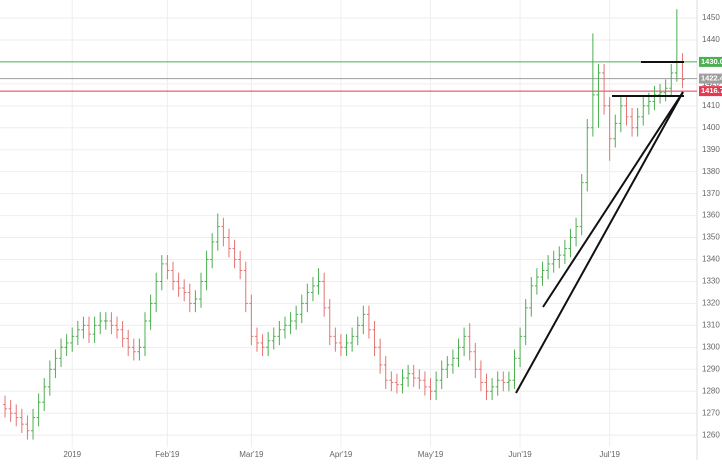  Describe the element at coordinates (613, 199) in the screenshot. I see `trendline` at that location.